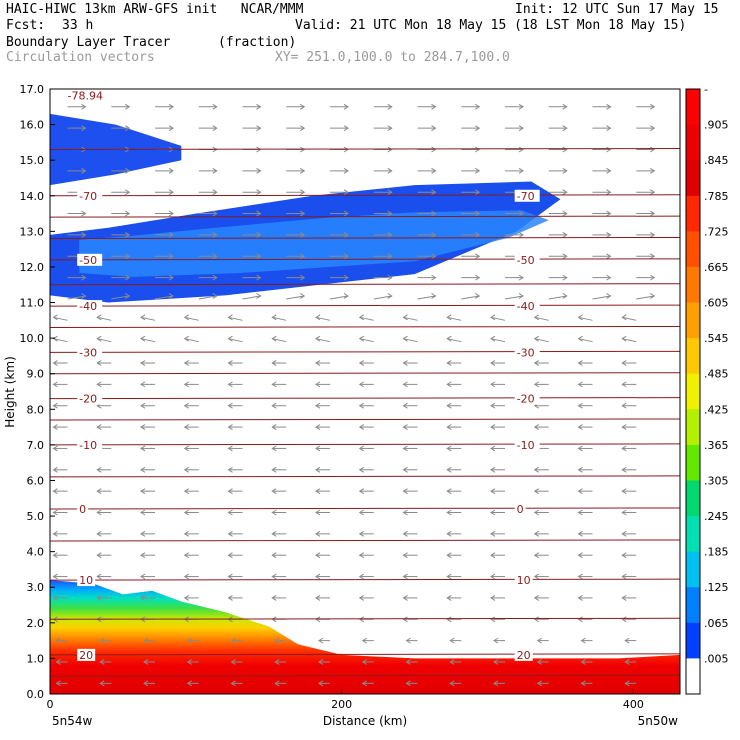 Image resolution: width=740 pixels, height=740 pixels. I want to click on isotherm-label: 0, so click(520, 509).